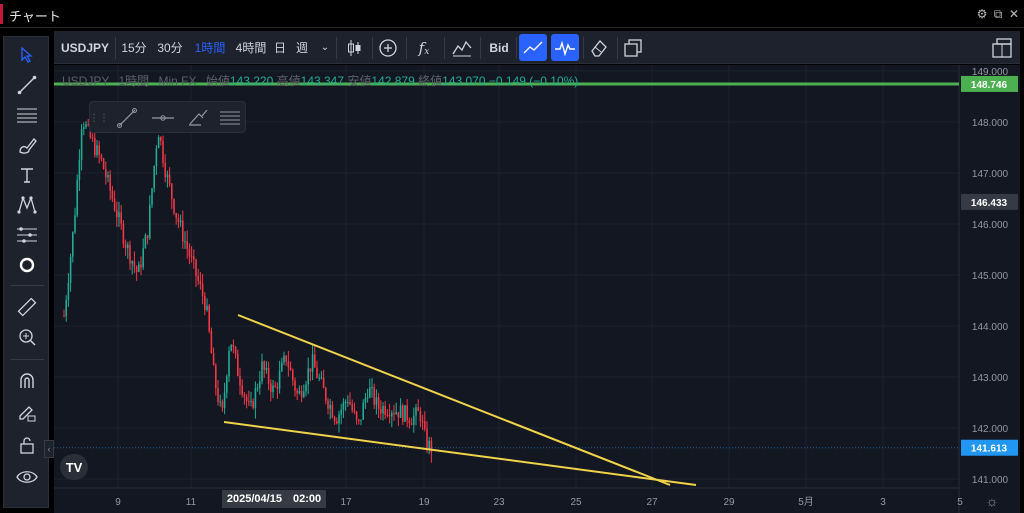 This screenshot has width=1024, height=513. Describe the element at coordinates (533, 47) in the screenshot. I see `trend-toggle-button` at that location.